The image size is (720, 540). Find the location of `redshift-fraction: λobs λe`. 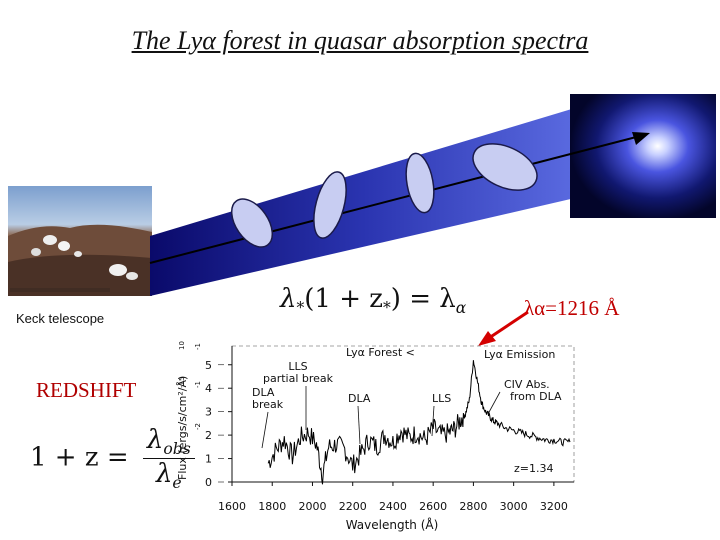

redshift-fraction: λobs λe is located at coordinates (168, 458).